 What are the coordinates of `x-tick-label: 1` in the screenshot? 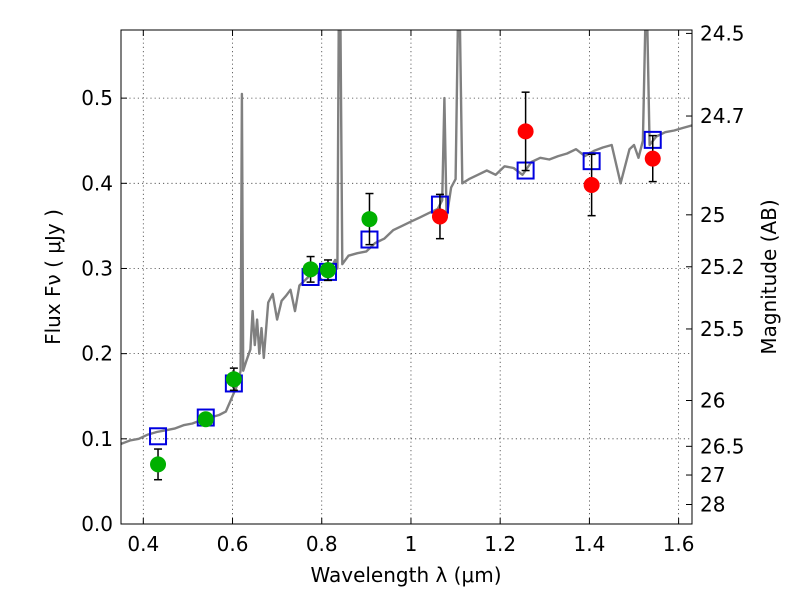 It's located at (411, 544).